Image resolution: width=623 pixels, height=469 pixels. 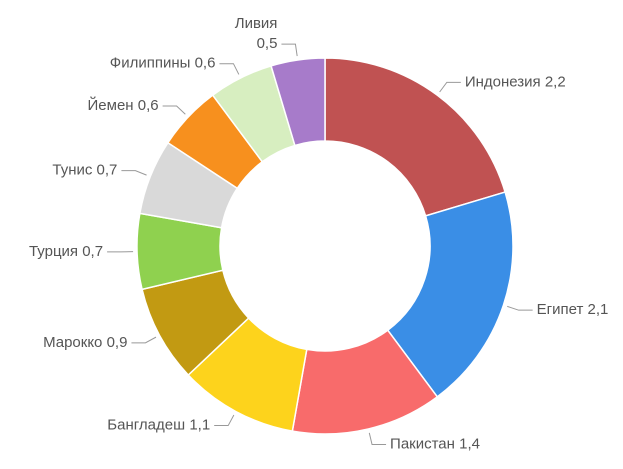 I want to click on category-label: Египет, so click(x=560, y=309).